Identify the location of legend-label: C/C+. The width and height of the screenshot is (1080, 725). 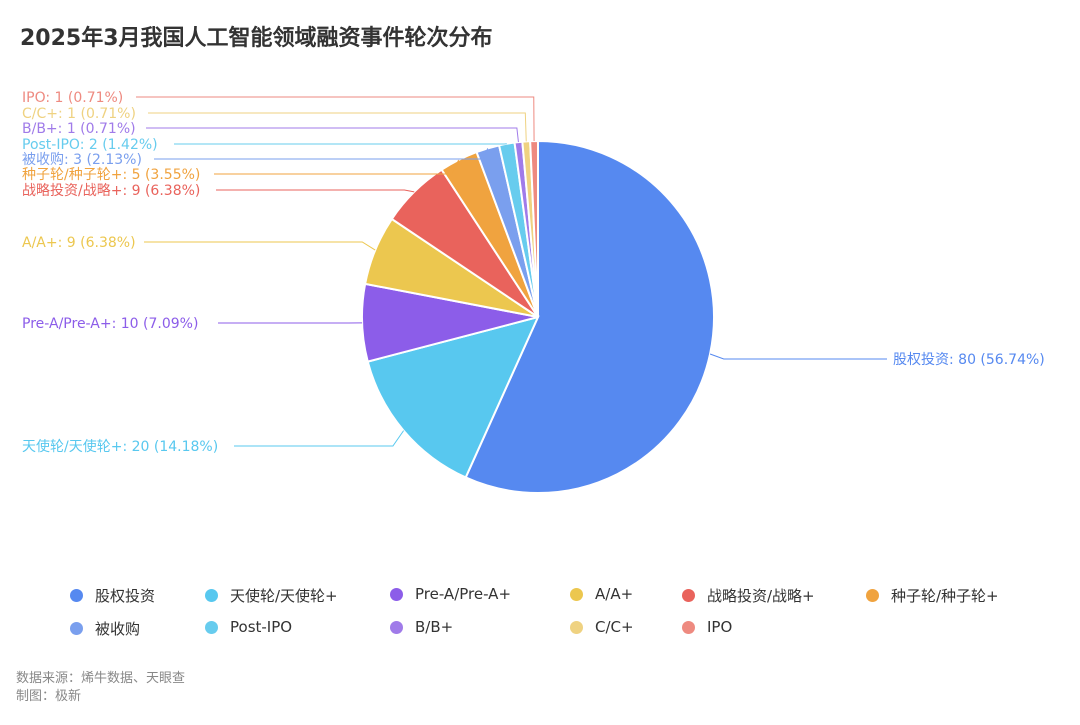
(614, 627).